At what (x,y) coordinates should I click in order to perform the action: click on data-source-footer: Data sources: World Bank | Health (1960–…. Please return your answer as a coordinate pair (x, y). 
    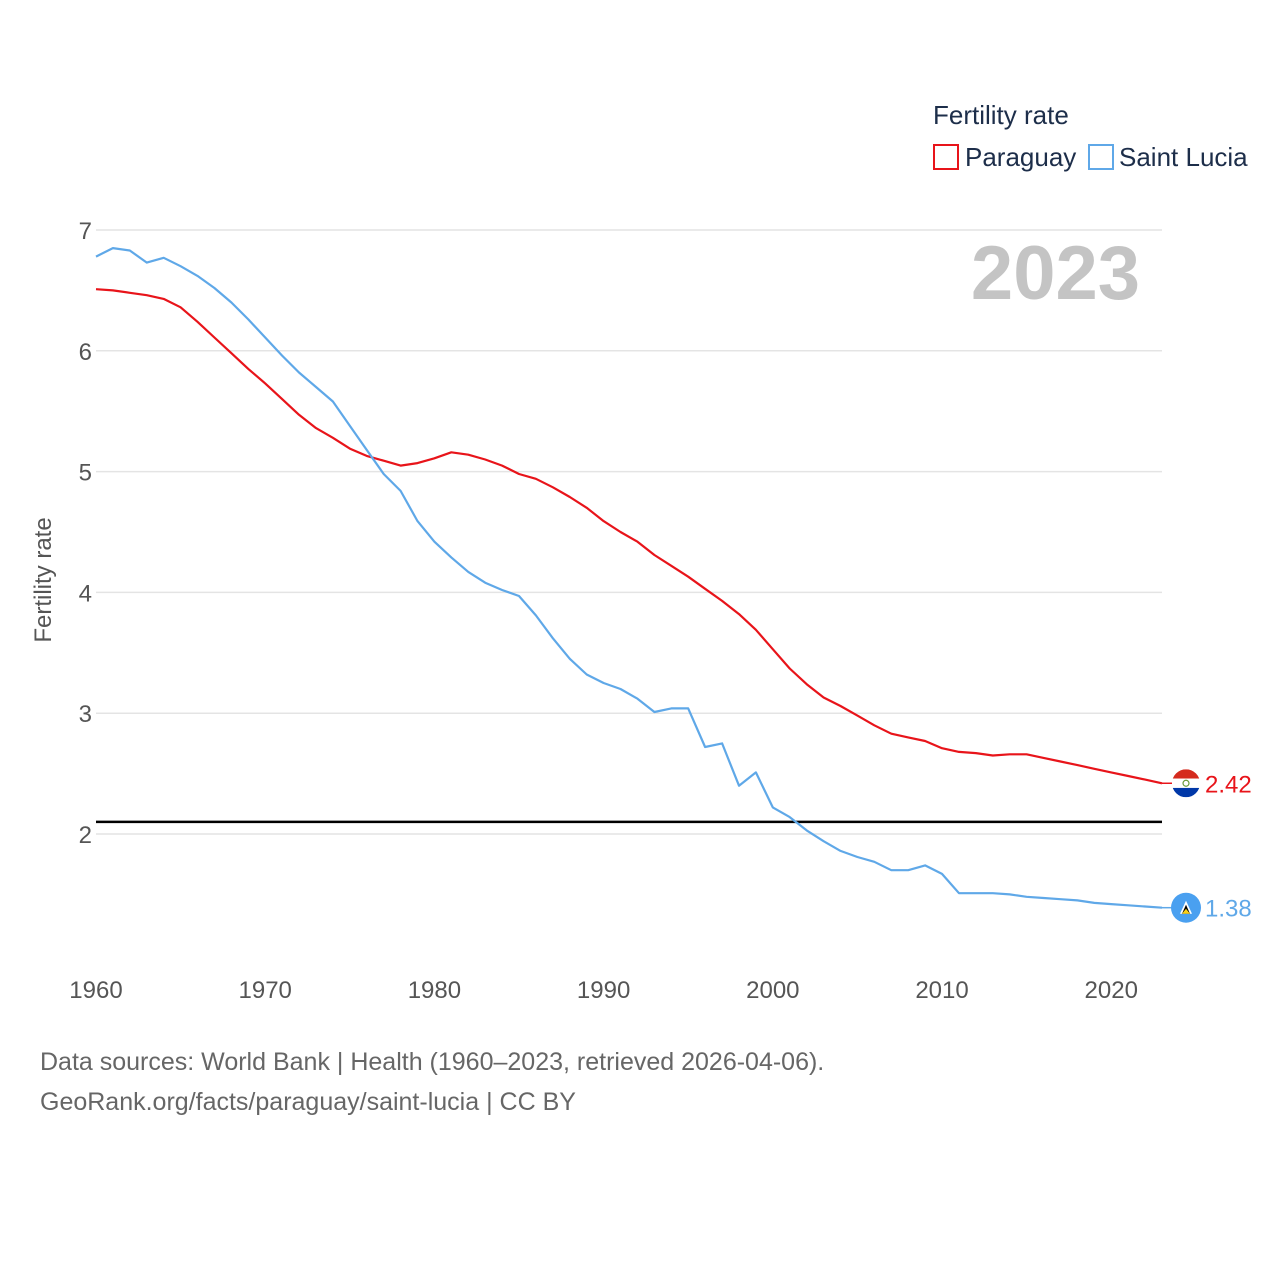
    Looking at the image, I should click on (432, 1082).